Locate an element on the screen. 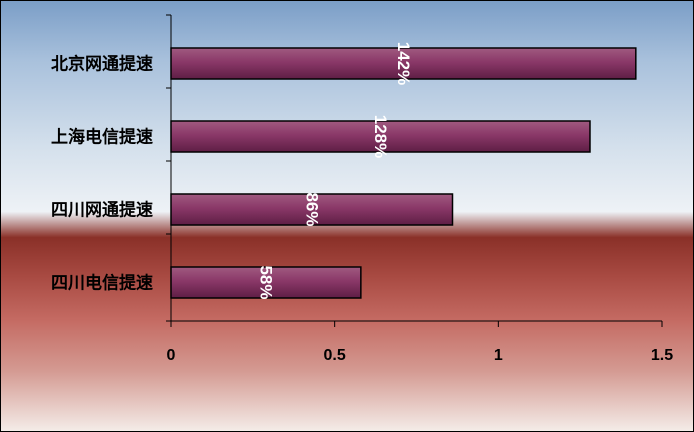  data-label: 142% is located at coordinates (403, 63).